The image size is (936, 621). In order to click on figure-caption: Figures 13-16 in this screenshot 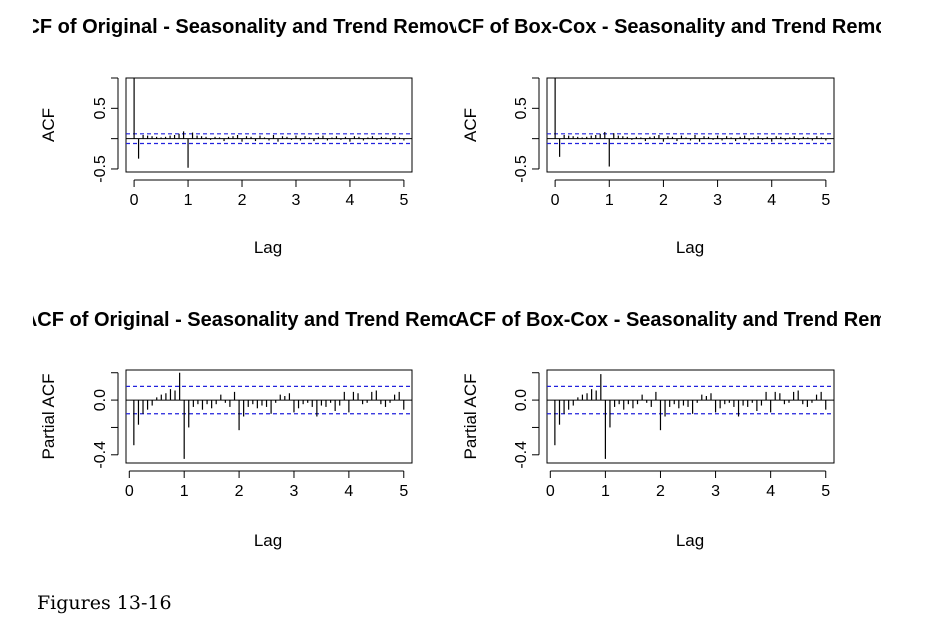, I will do `click(104, 603)`.